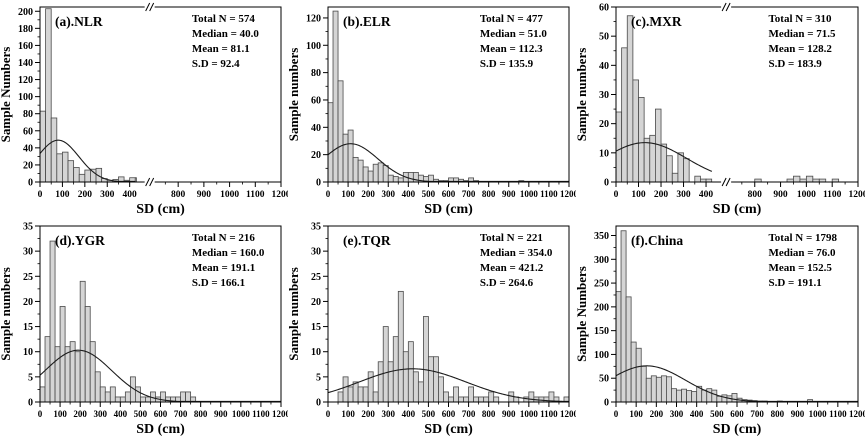  Describe the element at coordinates (28, 114) in the screenshot. I see `y-tick-label: 80` at that location.